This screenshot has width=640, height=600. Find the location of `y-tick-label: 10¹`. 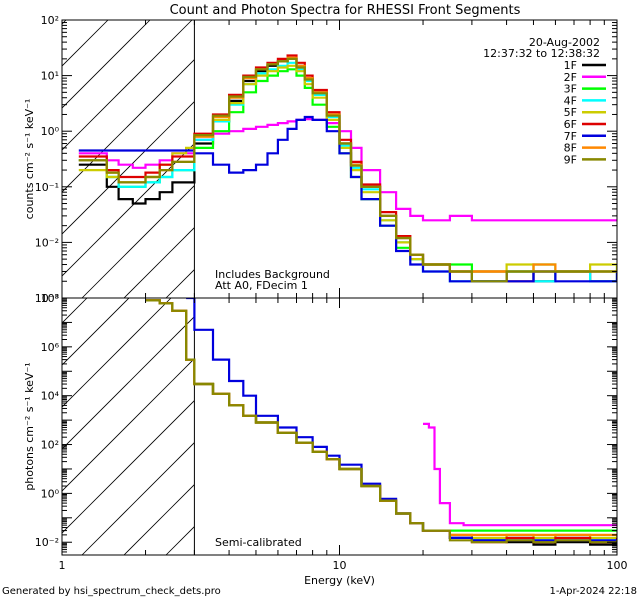

y-tick-label: 10¹ is located at coordinates (50, 76).